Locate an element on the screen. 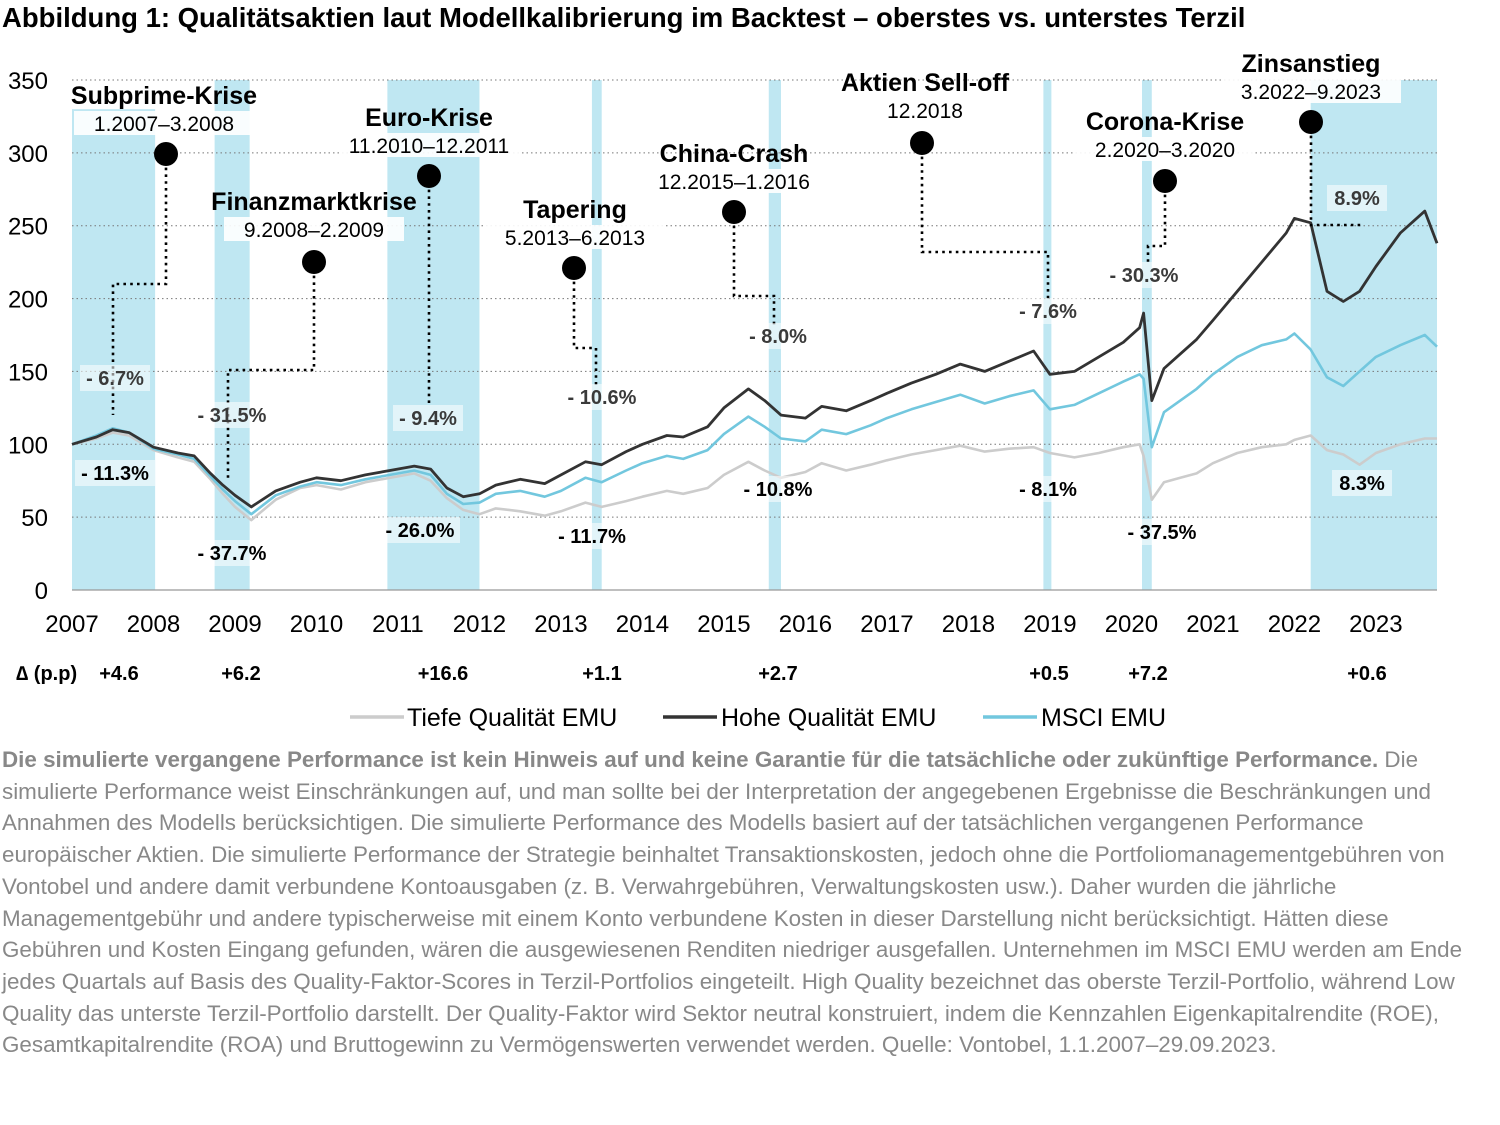  x-tick-label: 2013 is located at coordinates (560, 624).